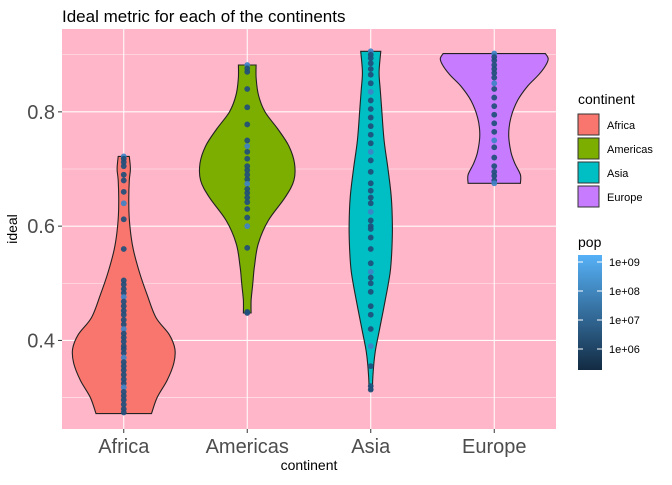 Image resolution: width=672 pixels, height=485 pixels. Describe the element at coordinates (624, 292) in the screenshot. I see `colorbar-break-label: 1e+08` at that location.